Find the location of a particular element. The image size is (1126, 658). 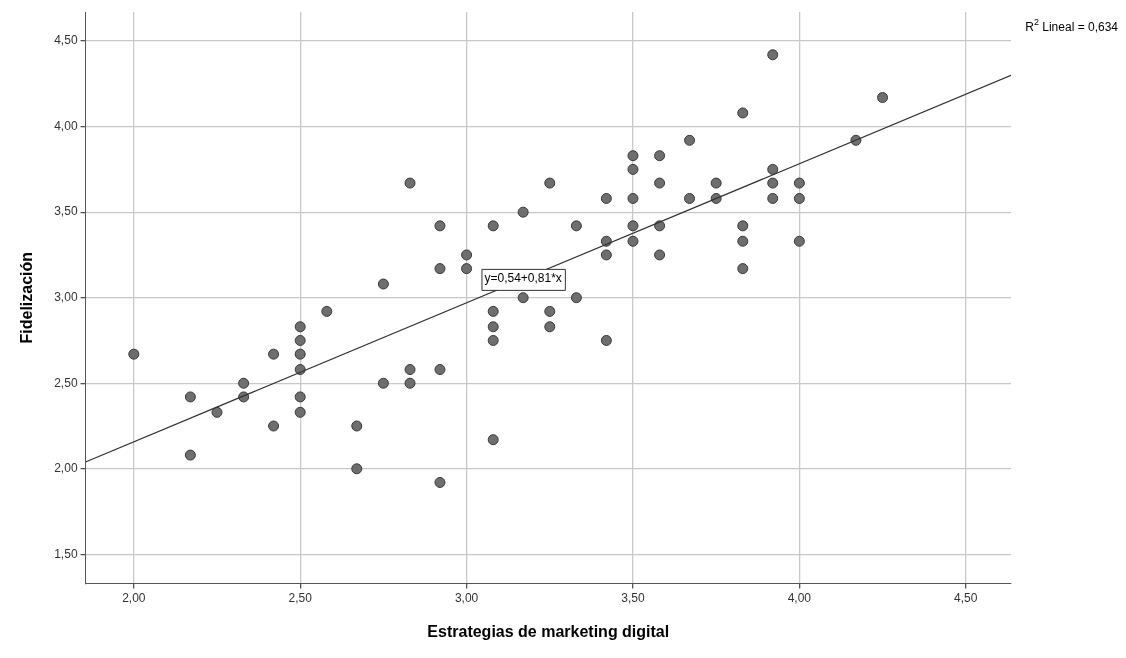

x-axis-title: Estrategias de marketing digital is located at coordinates (548, 631).